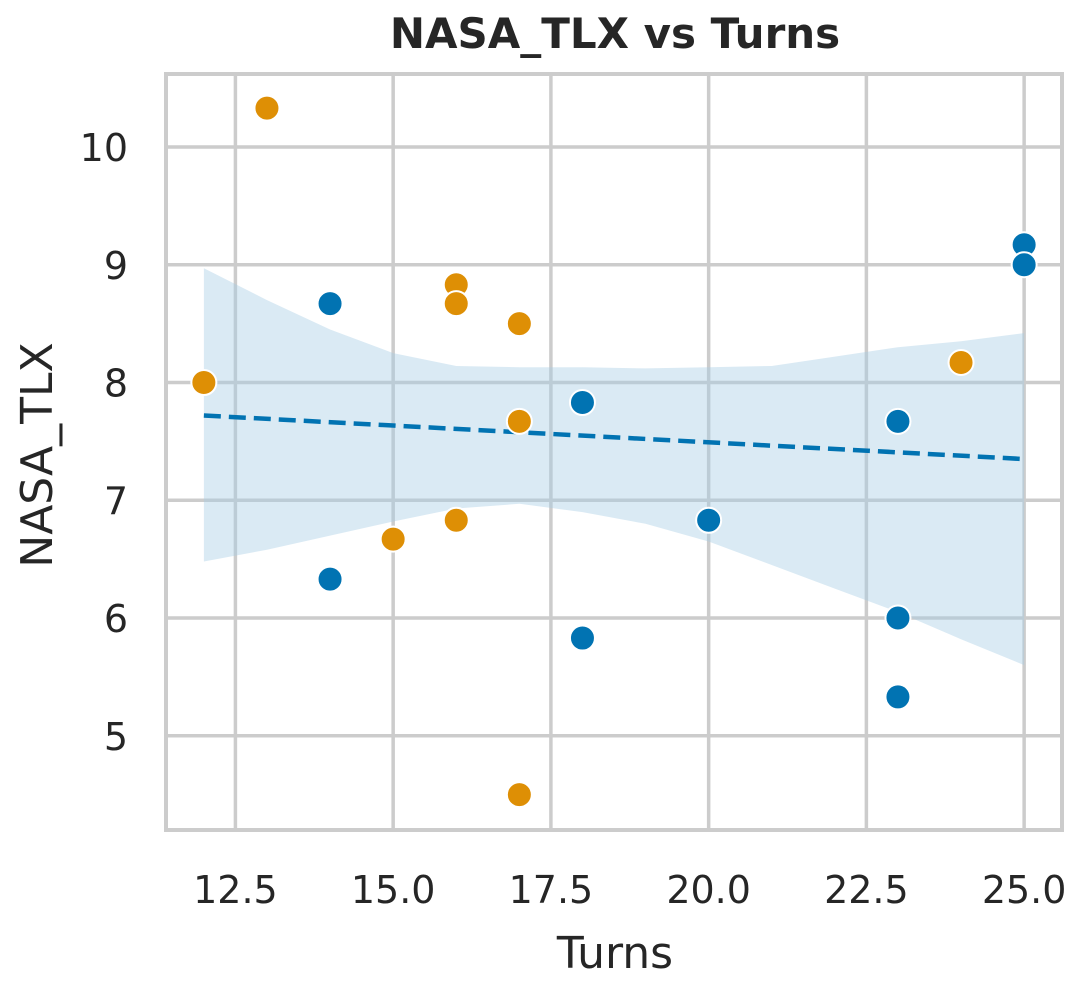 The height and width of the screenshot is (990, 1080). What do you see at coordinates (235, 890) in the screenshot?
I see `x-tick-label: 12.5` at bounding box center [235, 890].